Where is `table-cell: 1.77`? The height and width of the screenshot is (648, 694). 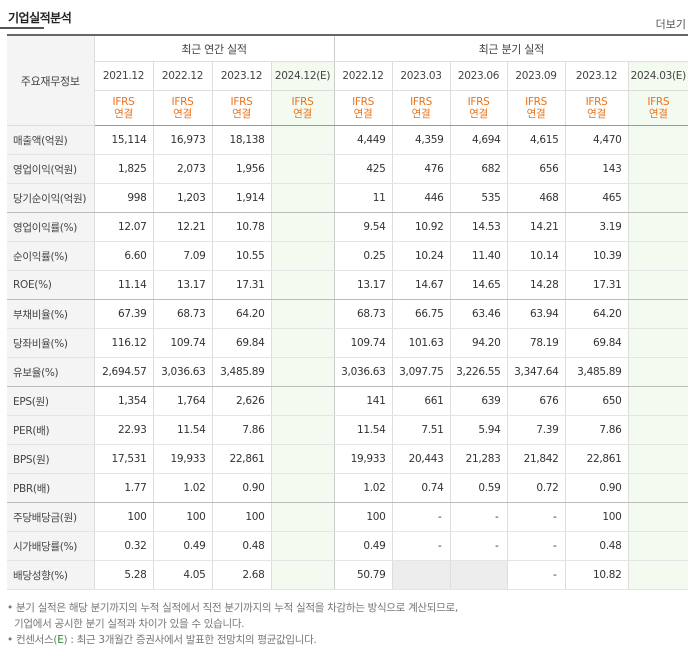
table-cell: 1.77 is located at coordinates (123, 488).